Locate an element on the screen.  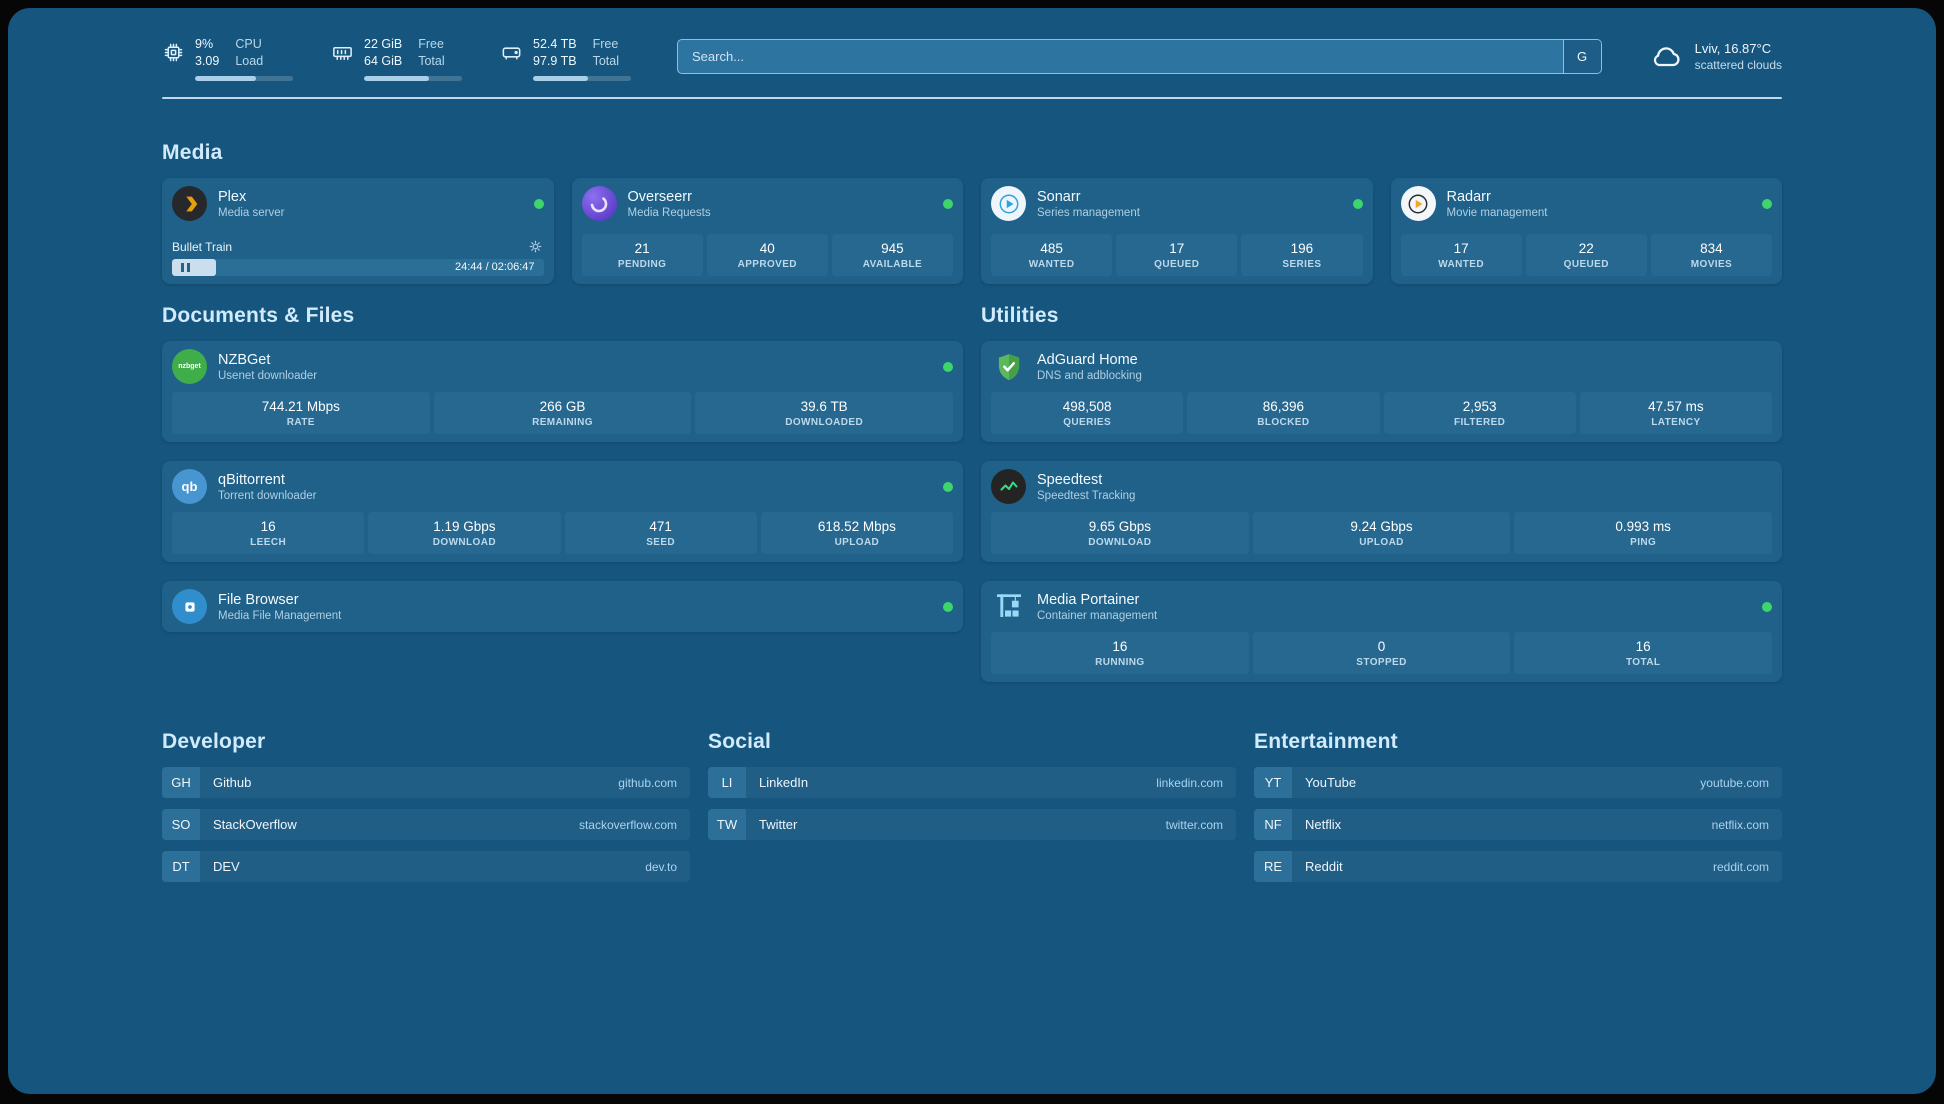
media-progress-bar: 24:44 / 02:06:47 is located at coordinates (358, 267).